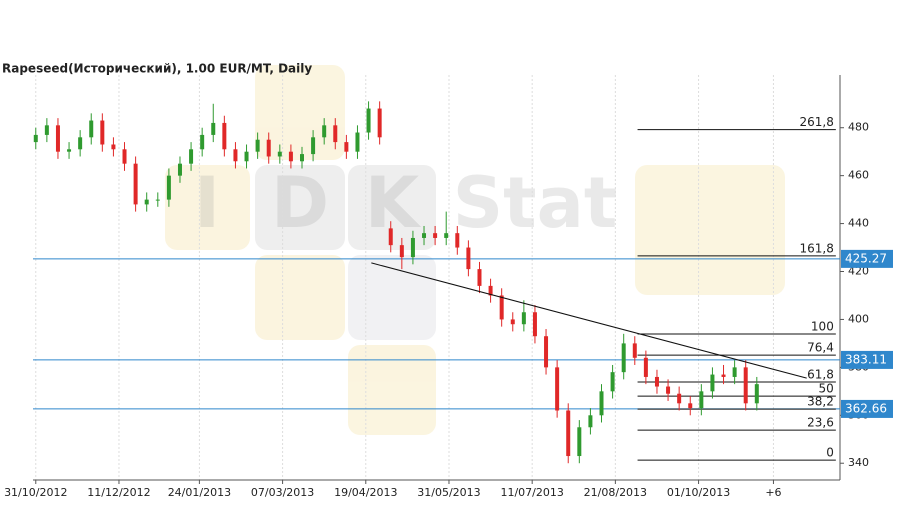 Image resolution: width=909 pixels, height=509 pixels. I want to click on watermark-text: Stat, so click(535, 203).